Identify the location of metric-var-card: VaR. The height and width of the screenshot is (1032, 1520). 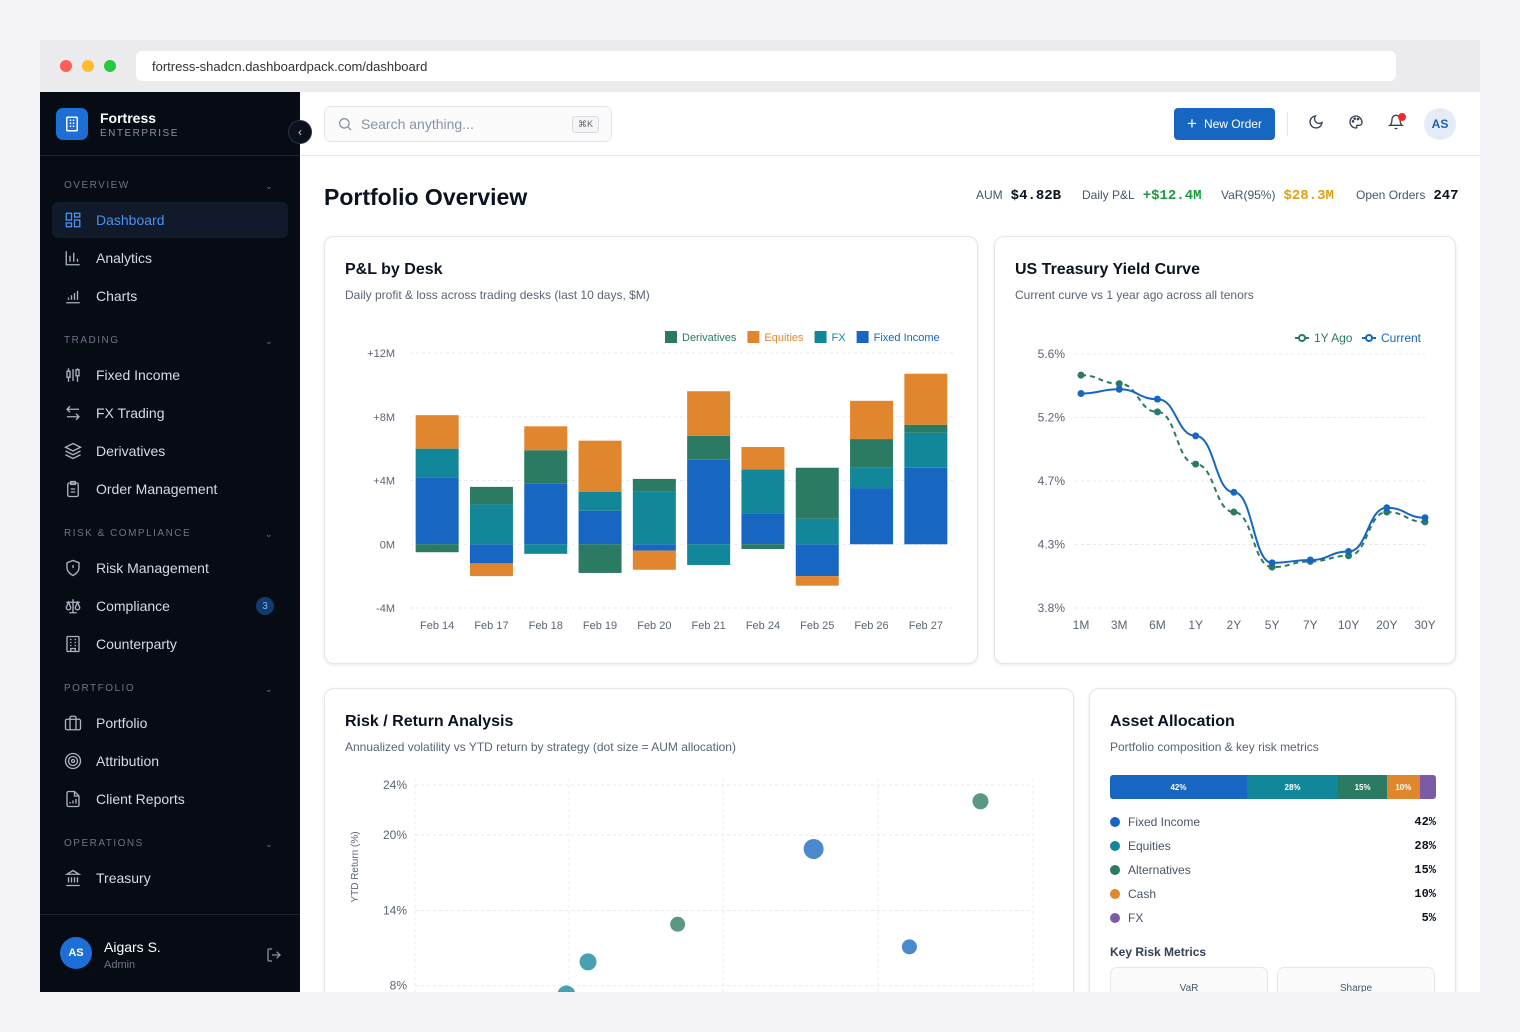
(1189, 979).